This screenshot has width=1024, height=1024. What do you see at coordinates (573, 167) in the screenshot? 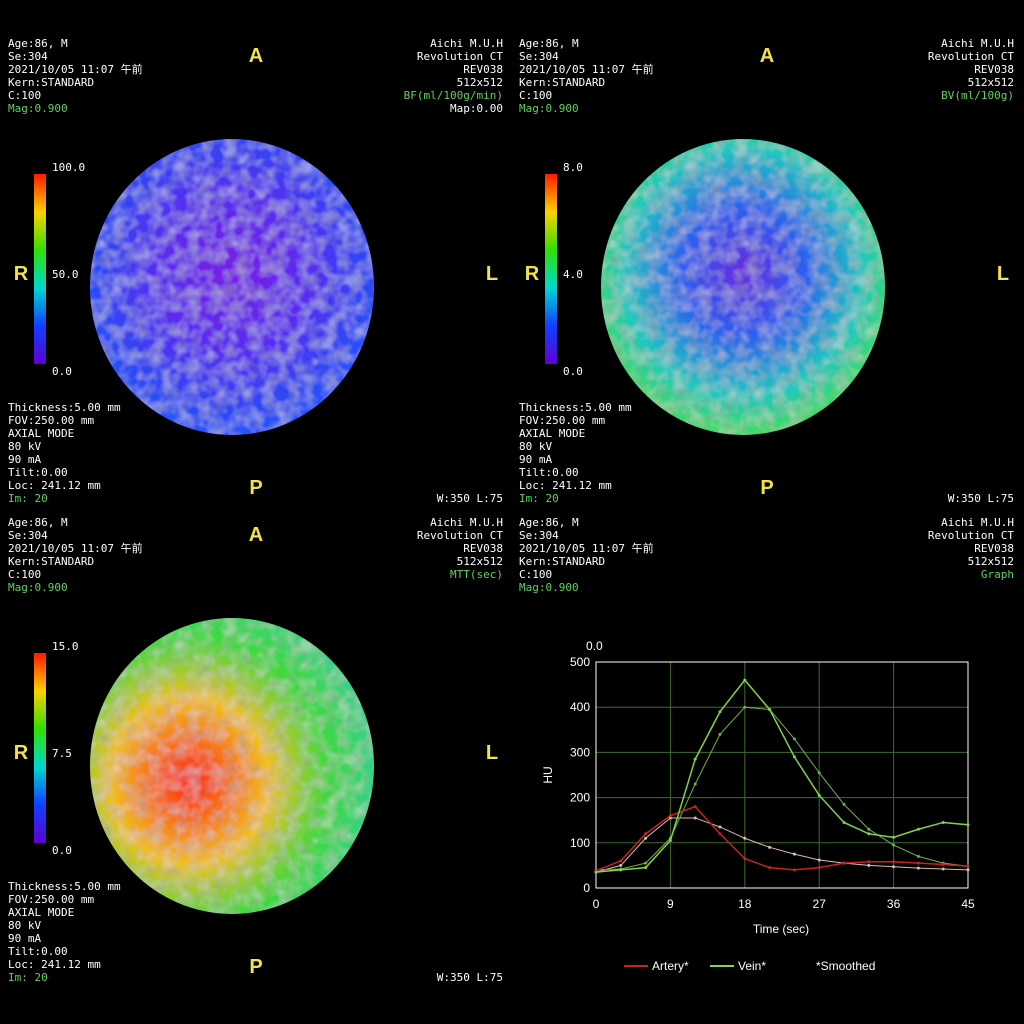
I see `colorbar-label: 8.0` at bounding box center [573, 167].